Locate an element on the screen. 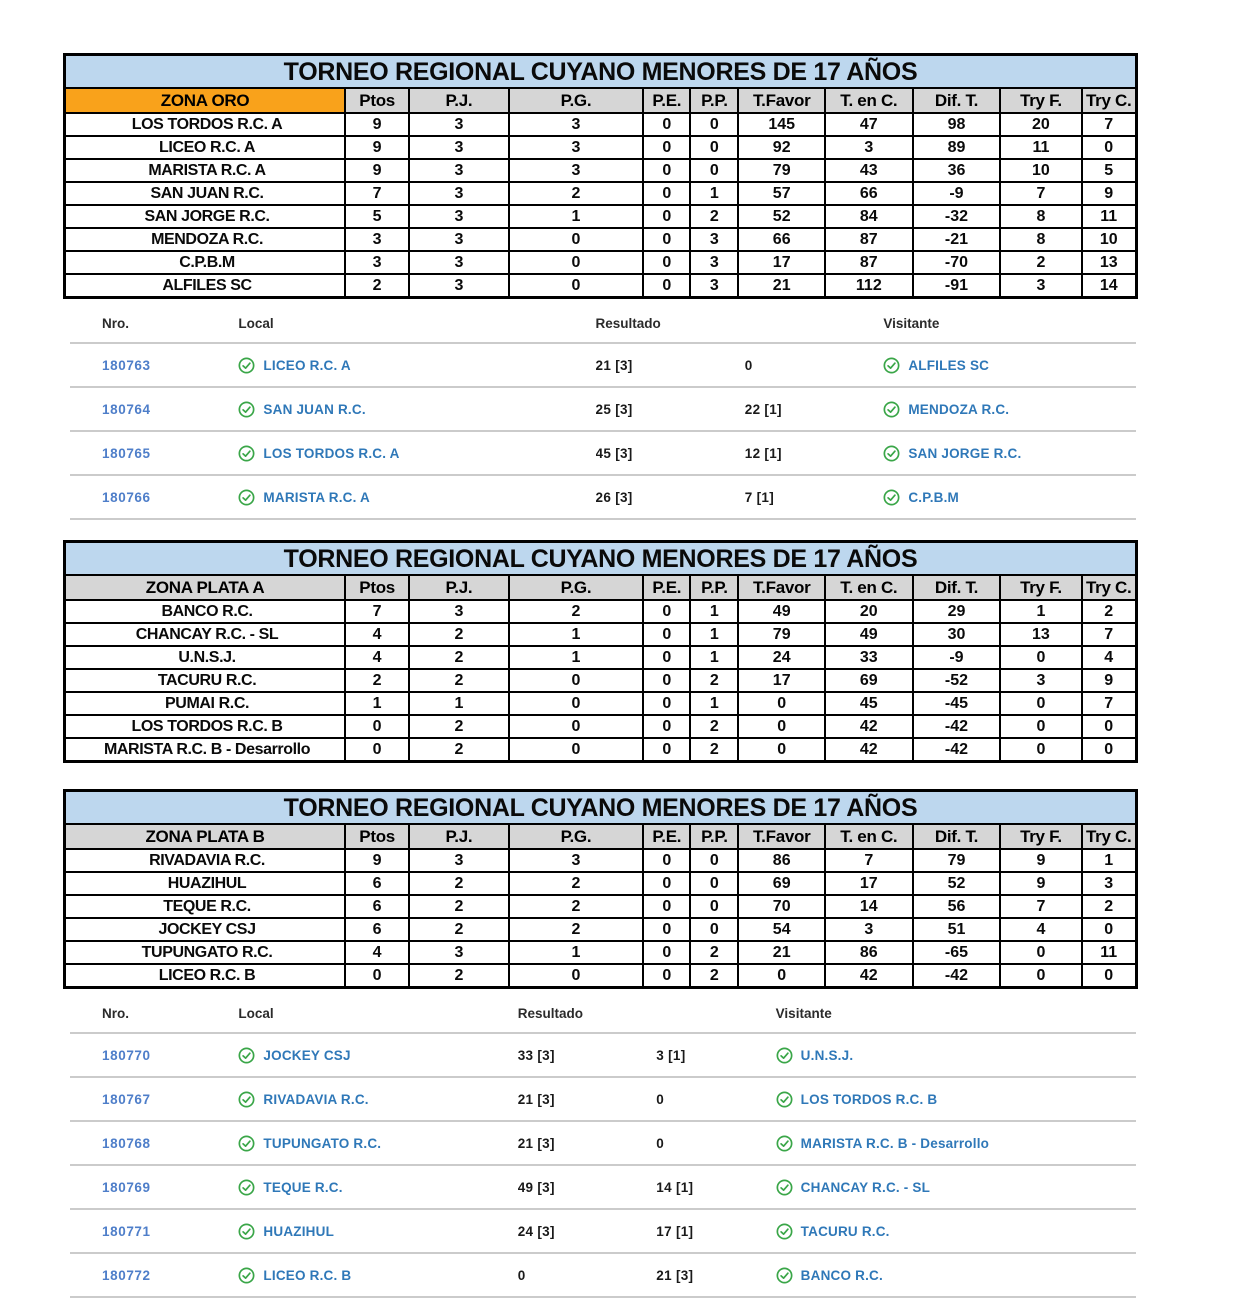 The width and height of the screenshot is (1240, 1302). column-header: Try C. is located at coordinates (1108, 837).